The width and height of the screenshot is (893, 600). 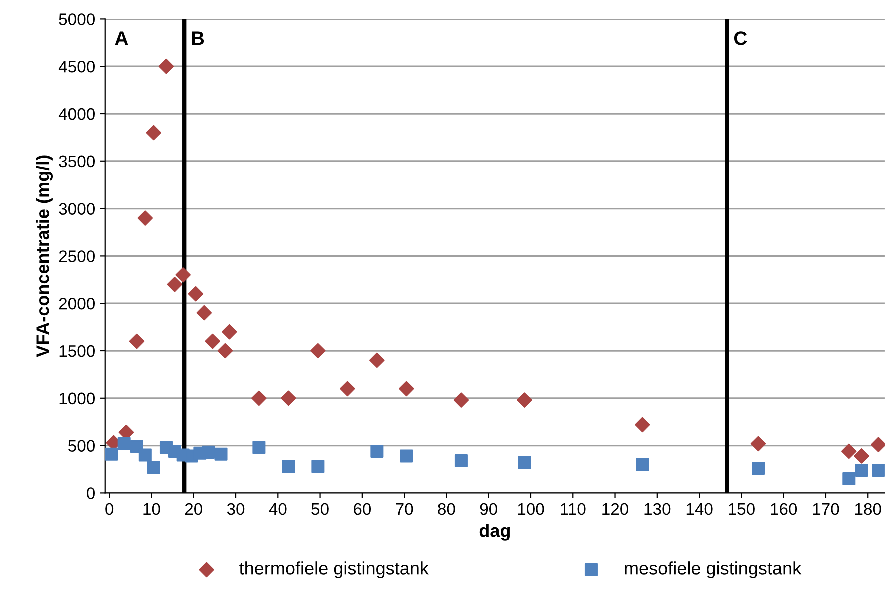 What do you see at coordinates (45, 257) in the screenshot?
I see `y-axis-title: VFA-concentratie (mg/l)` at bounding box center [45, 257].